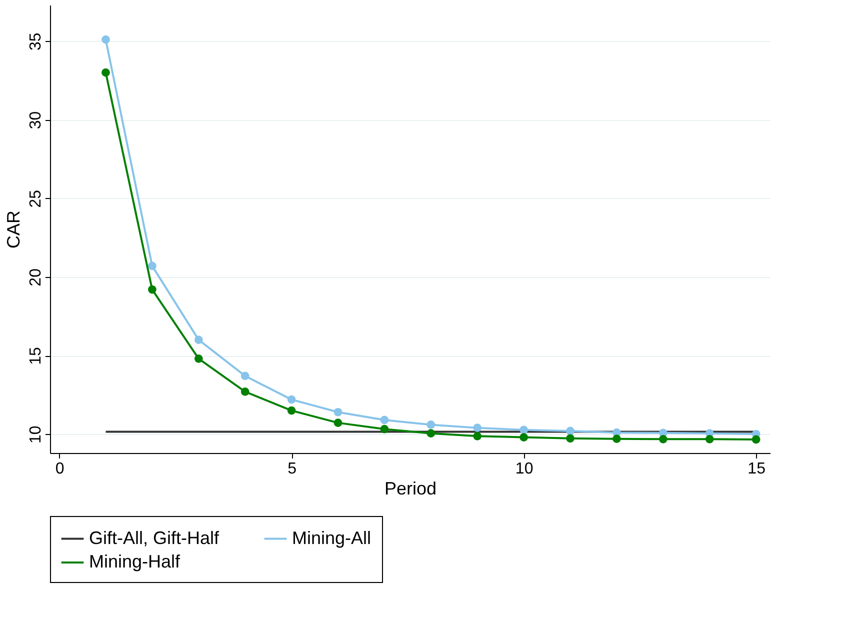 This screenshot has width=844, height=619. What do you see at coordinates (332, 538) in the screenshot?
I see `legend-label: Mining-All` at bounding box center [332, 538].